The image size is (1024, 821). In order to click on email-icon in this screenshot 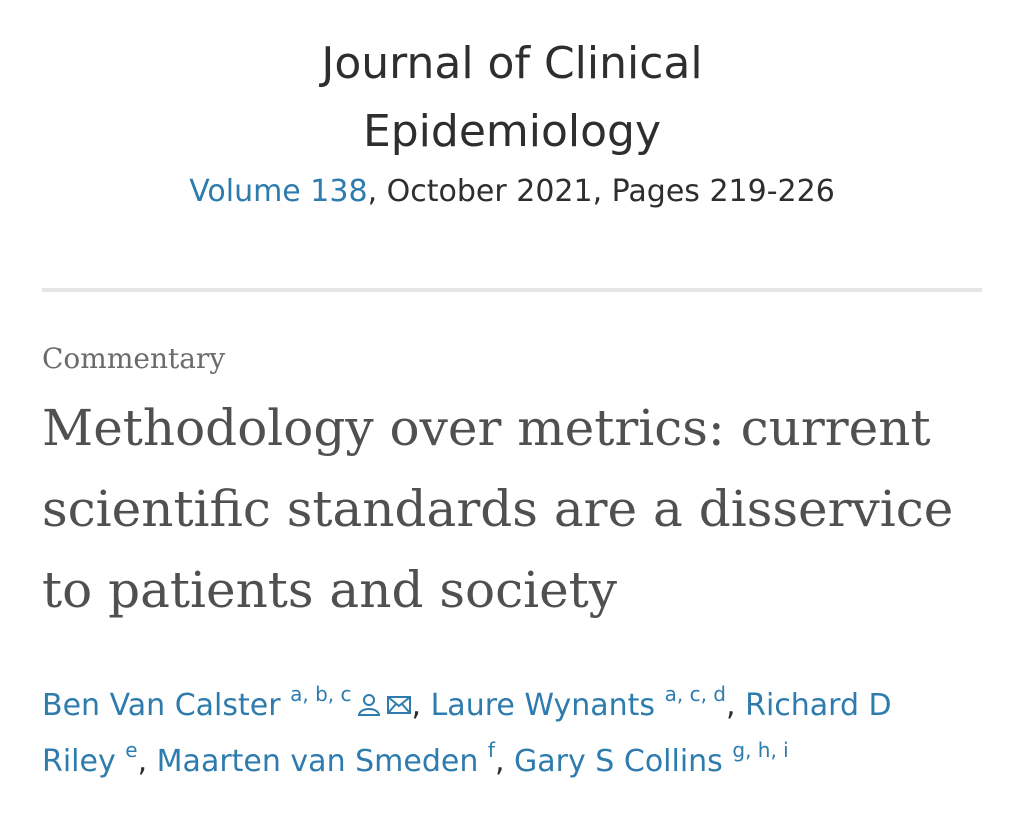, I will do `click(399, 705)`.